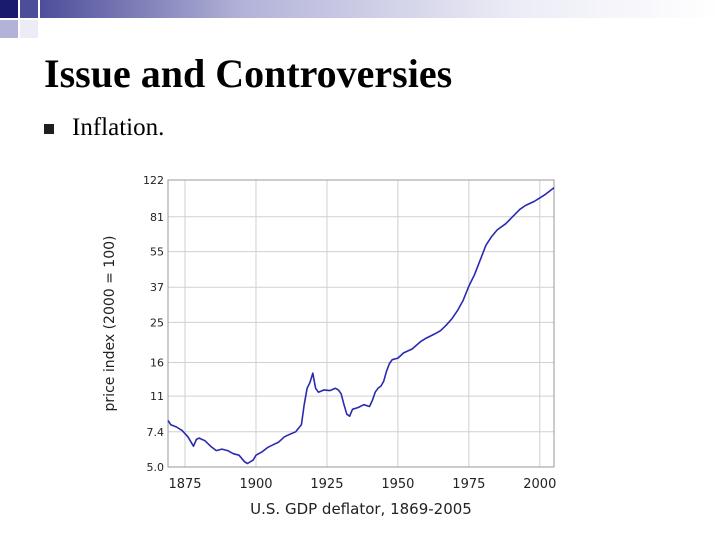  I want to click on x-axis-label: U.S. GDP deflator, 1869-2005, so click(361, 509).